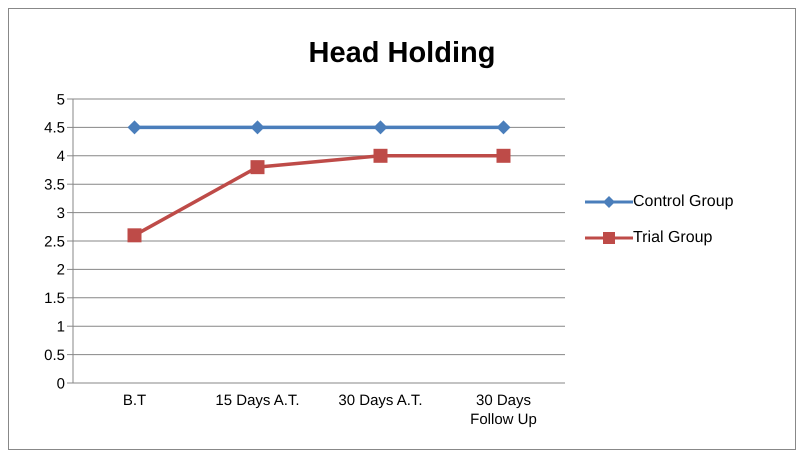 The width and height of the screenshot is (802, 455). Describe the element at coordinates (257, 400) in the screenshot. I see `x-tick-label: 15 Days A.T.` at that location.